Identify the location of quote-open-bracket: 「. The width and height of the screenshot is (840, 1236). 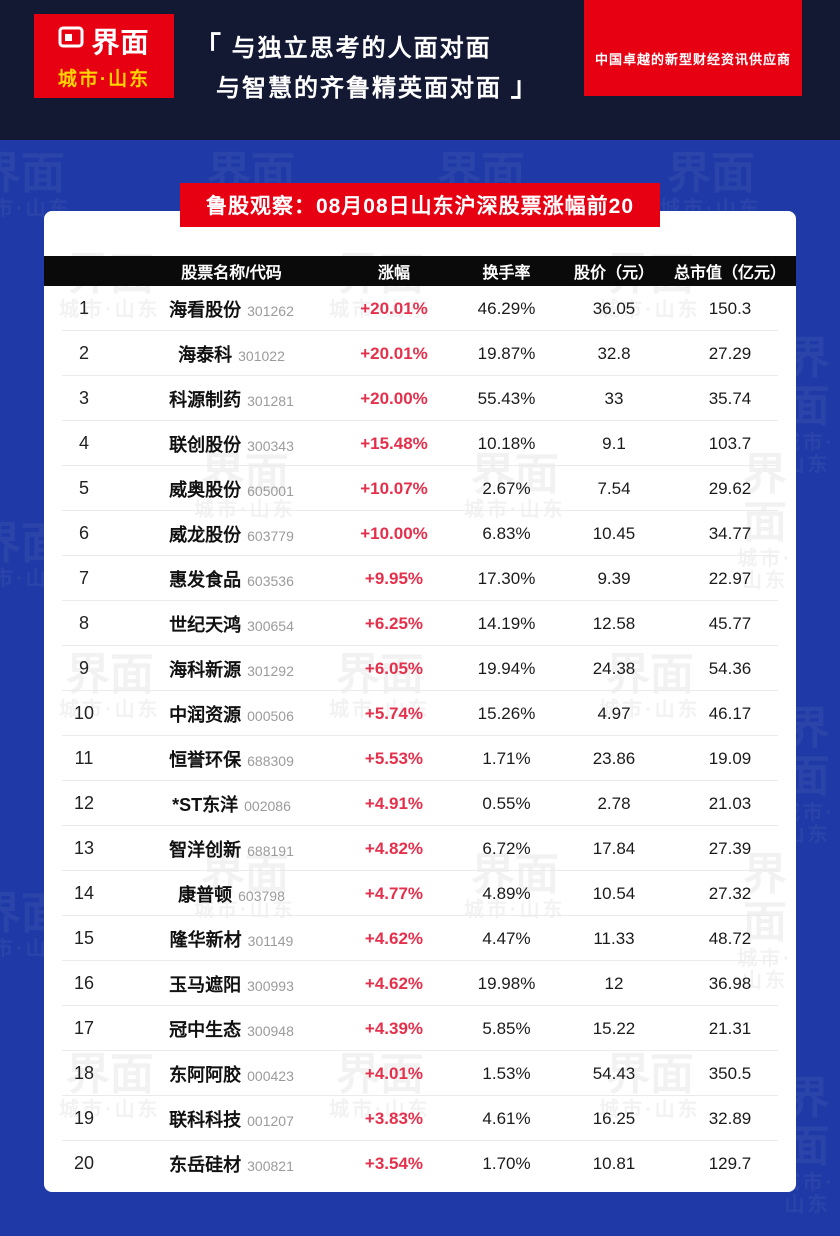
(208, 47).